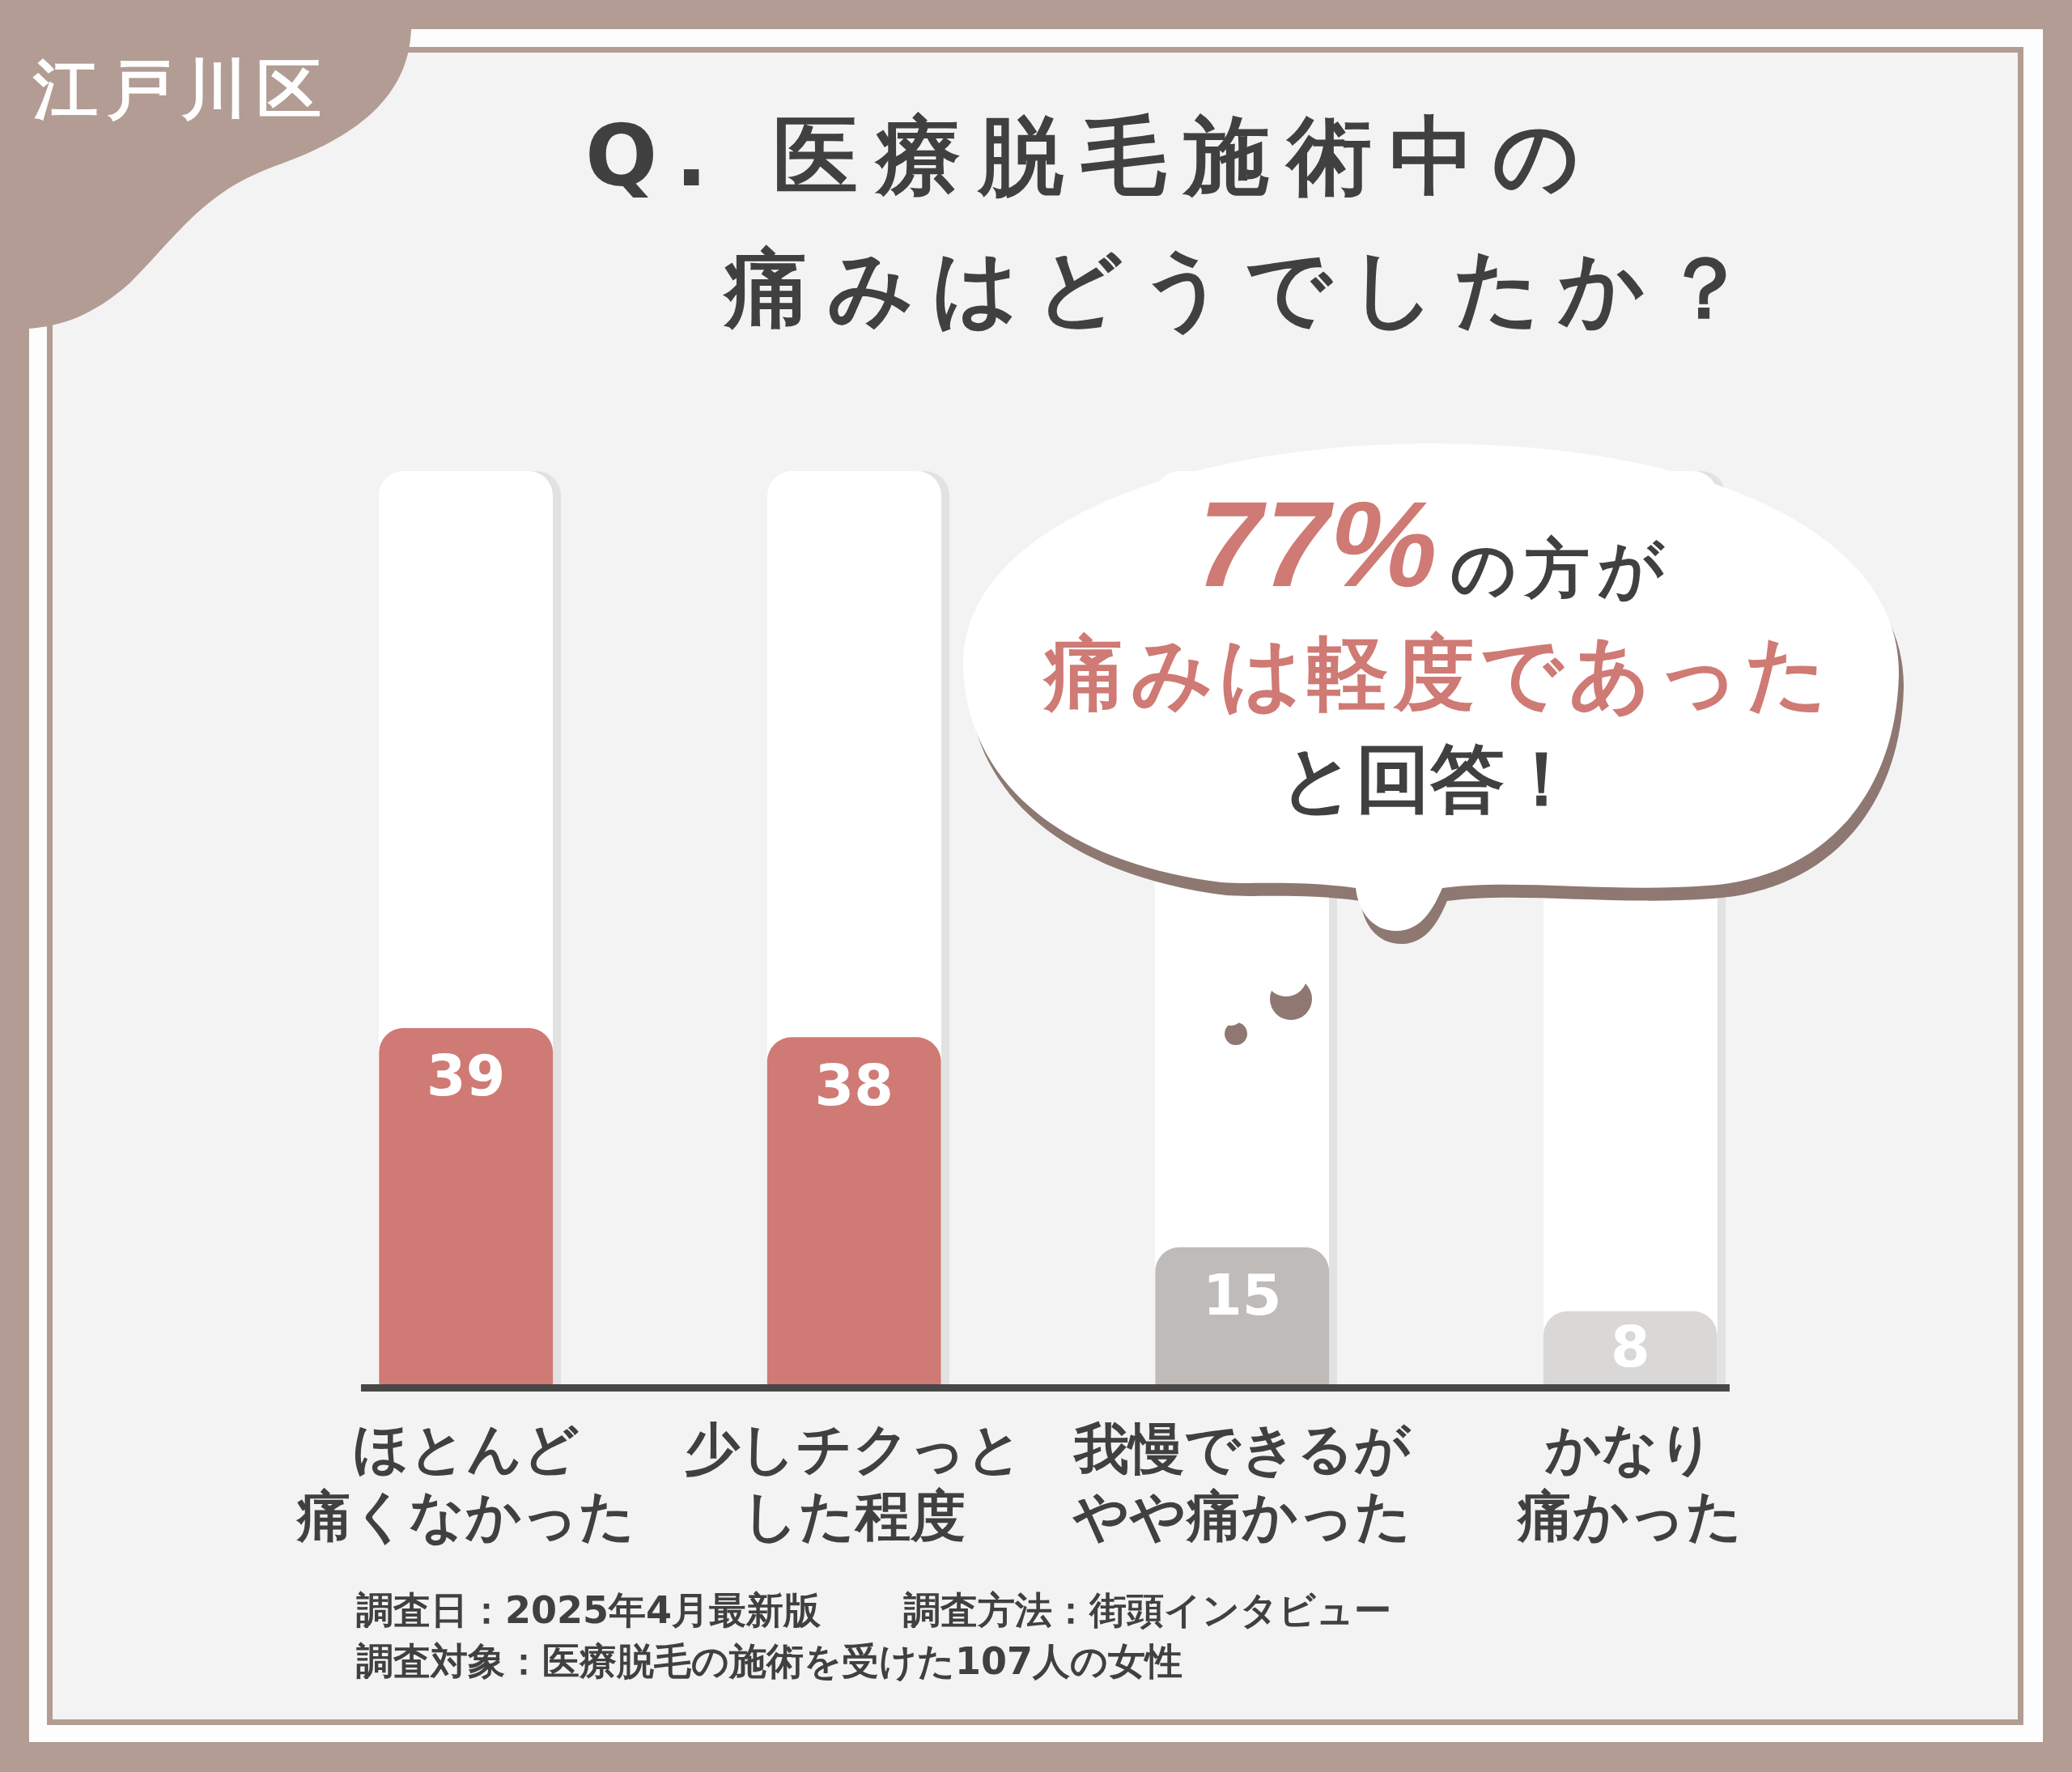  What do you see at coordinates (466, 1077) in the screenshot?
I see `data-label: 39` at bounding box center [466, 1077].